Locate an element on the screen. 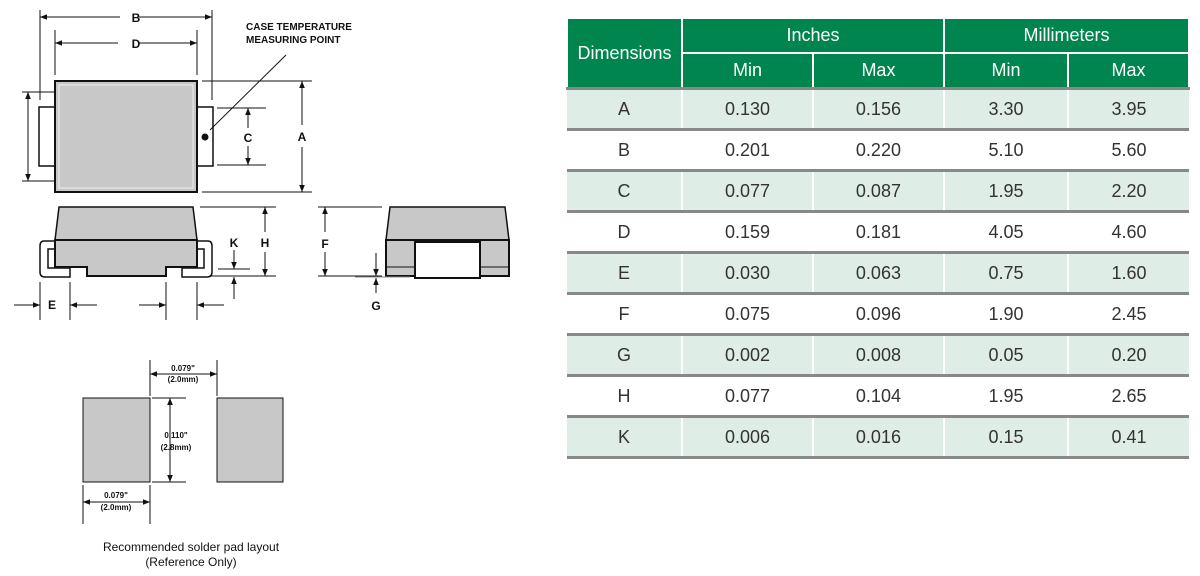 The height and width of the screenshot is (576, 1200). solder-pad-layout is located at coordinates (183, 442).